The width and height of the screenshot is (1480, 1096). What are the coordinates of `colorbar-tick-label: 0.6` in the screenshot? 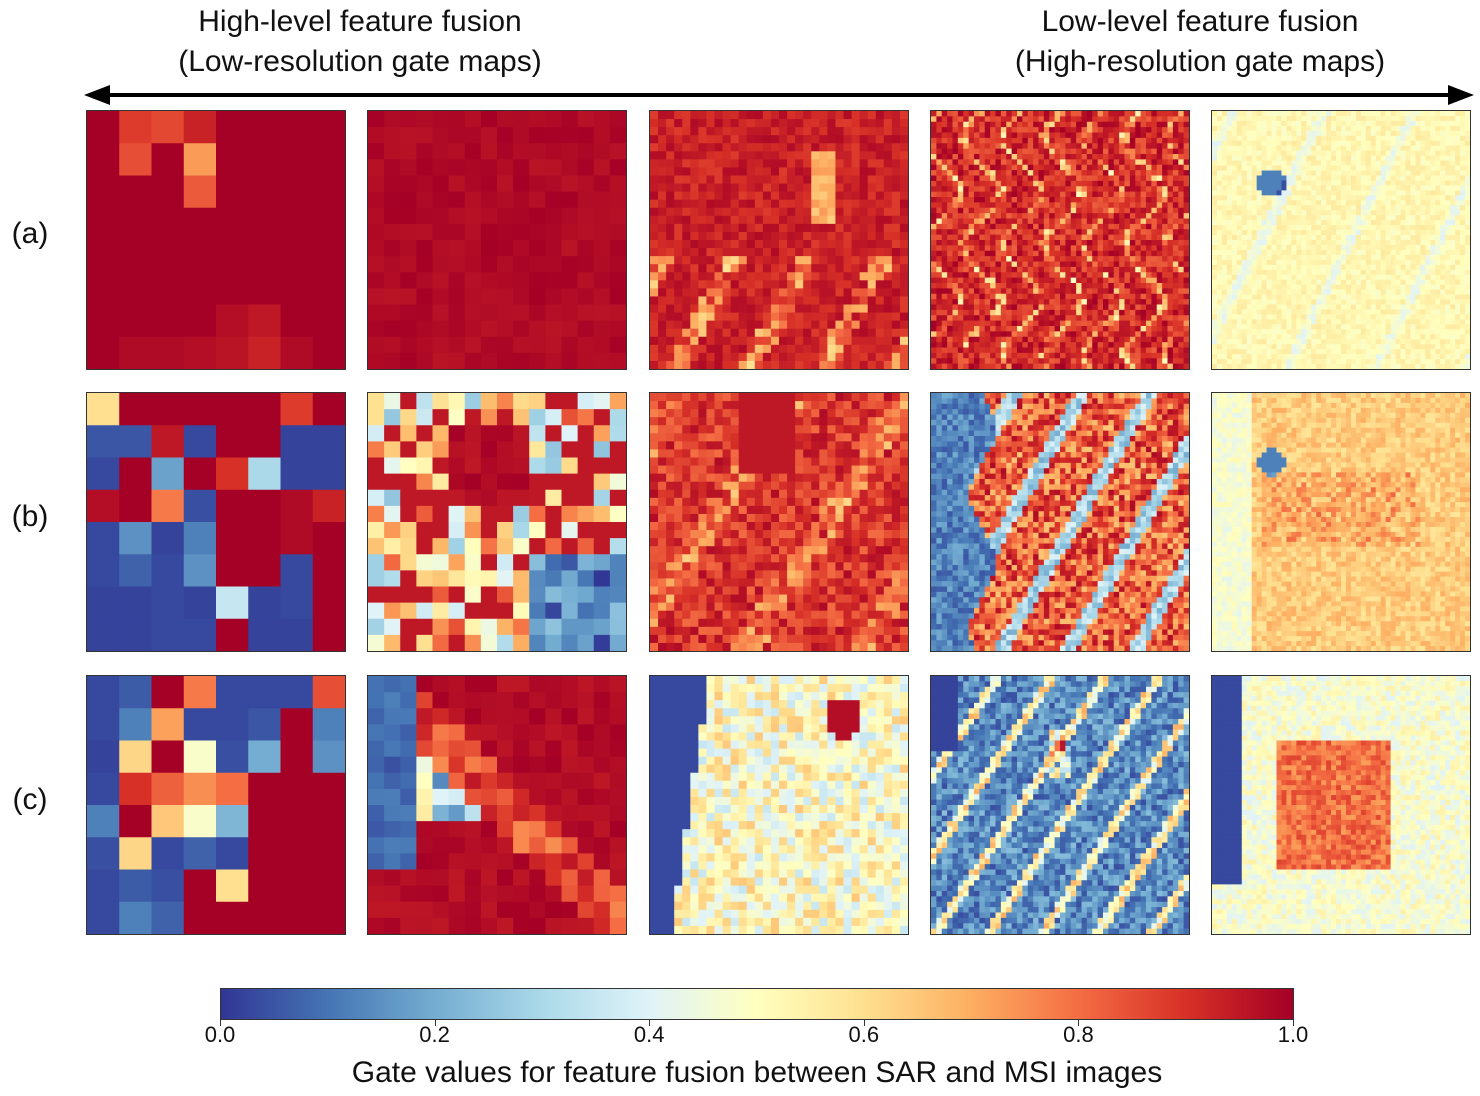 It's located at (864, 1034).